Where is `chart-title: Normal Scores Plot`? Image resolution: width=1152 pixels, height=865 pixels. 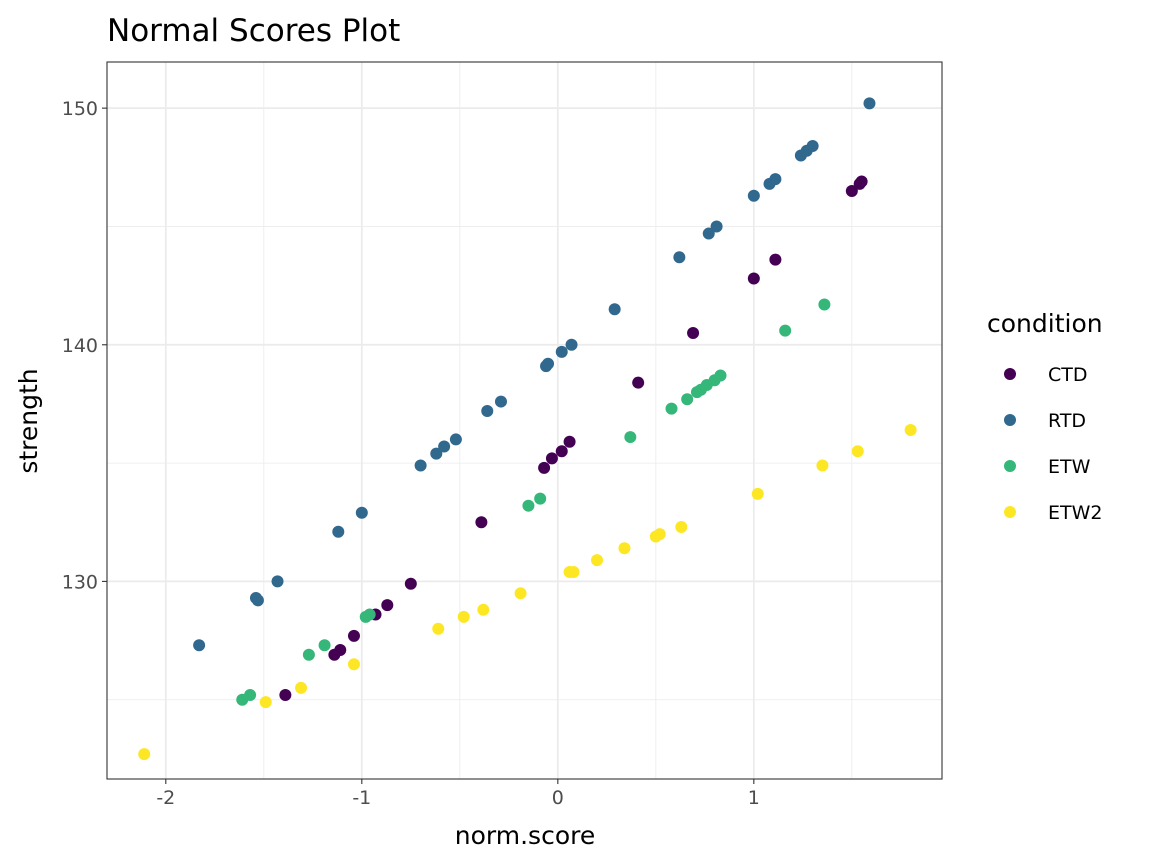 chart-title: Normal Scores Plot is located at coordinates (253, 31).